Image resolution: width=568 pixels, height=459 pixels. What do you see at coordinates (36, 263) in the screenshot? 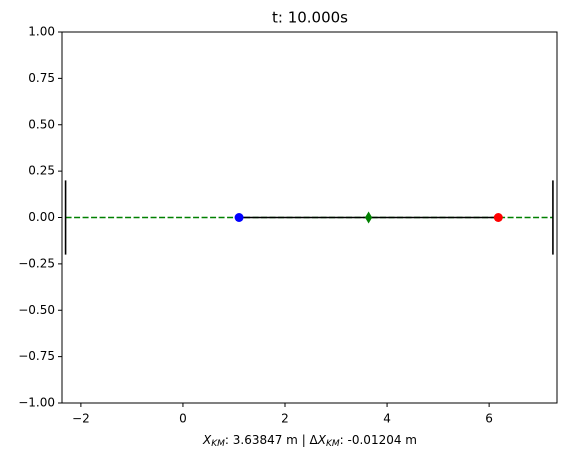
I see `y-tick-label: −0.25` at bounding box center [36, 263].